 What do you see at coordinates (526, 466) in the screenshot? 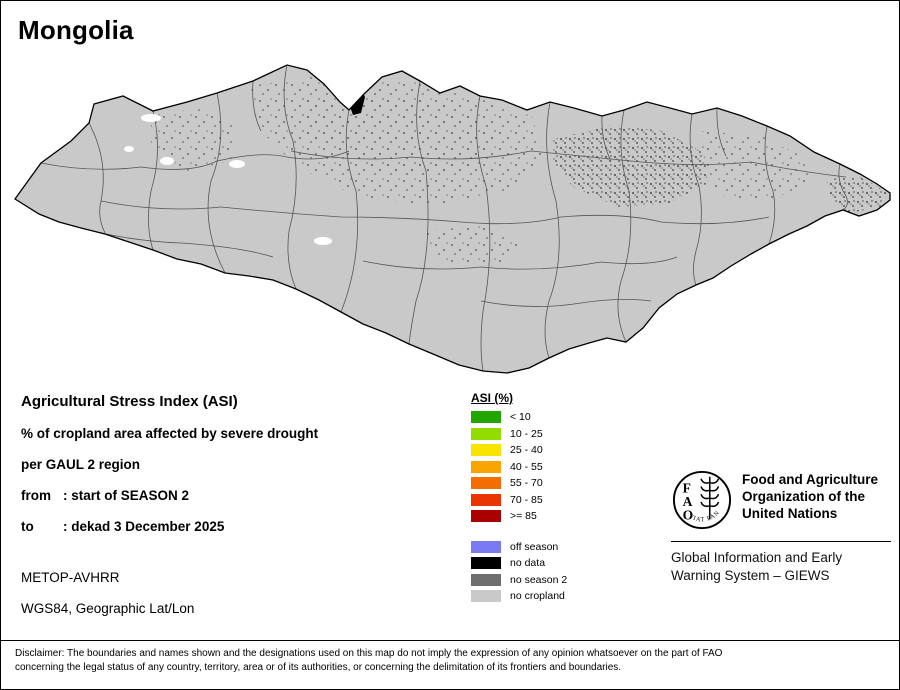
I see `legend-label: 40 - 55` at bounding box center [526, 466].